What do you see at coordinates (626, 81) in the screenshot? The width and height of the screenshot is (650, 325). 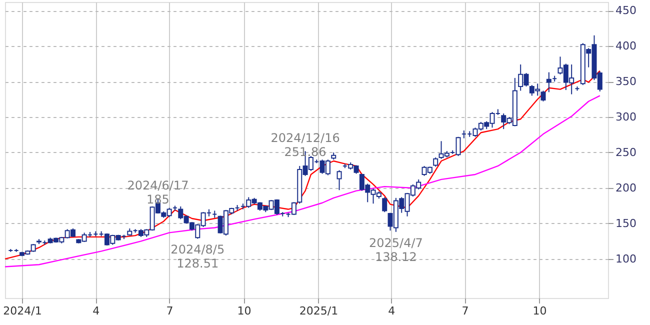 I see `y-tick-label: 350` at bounding box center [626, 81].